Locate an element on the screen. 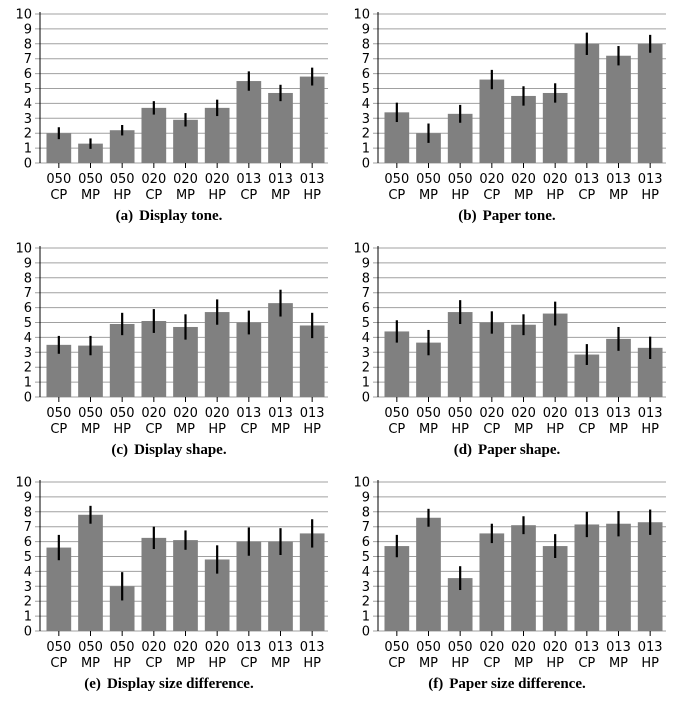 The height and width of the screenshot is (702, 676). ytick-label-a-7: 7 is located at coordinates (28, 59).